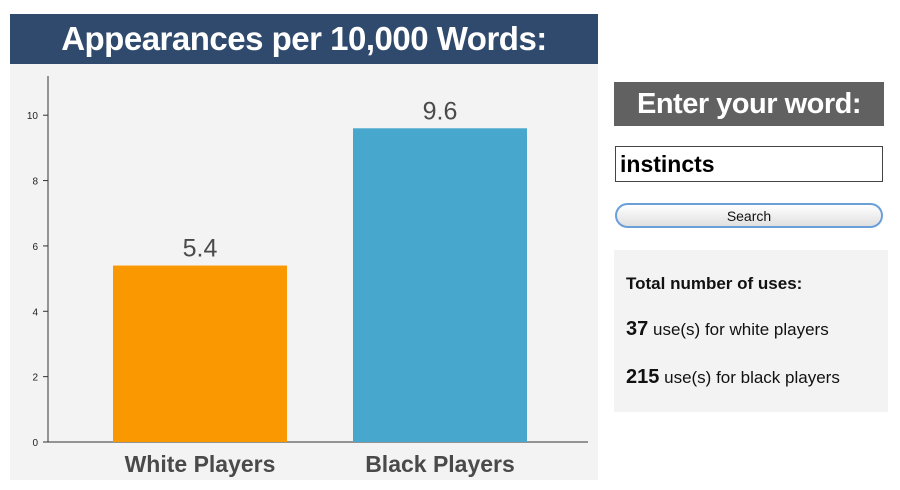 This screenshot has width=900, height=490. What do you see at coordinates (440, 464) in the screenshot?
I see `category-label: Black Players` at bounding box center [440, 464].